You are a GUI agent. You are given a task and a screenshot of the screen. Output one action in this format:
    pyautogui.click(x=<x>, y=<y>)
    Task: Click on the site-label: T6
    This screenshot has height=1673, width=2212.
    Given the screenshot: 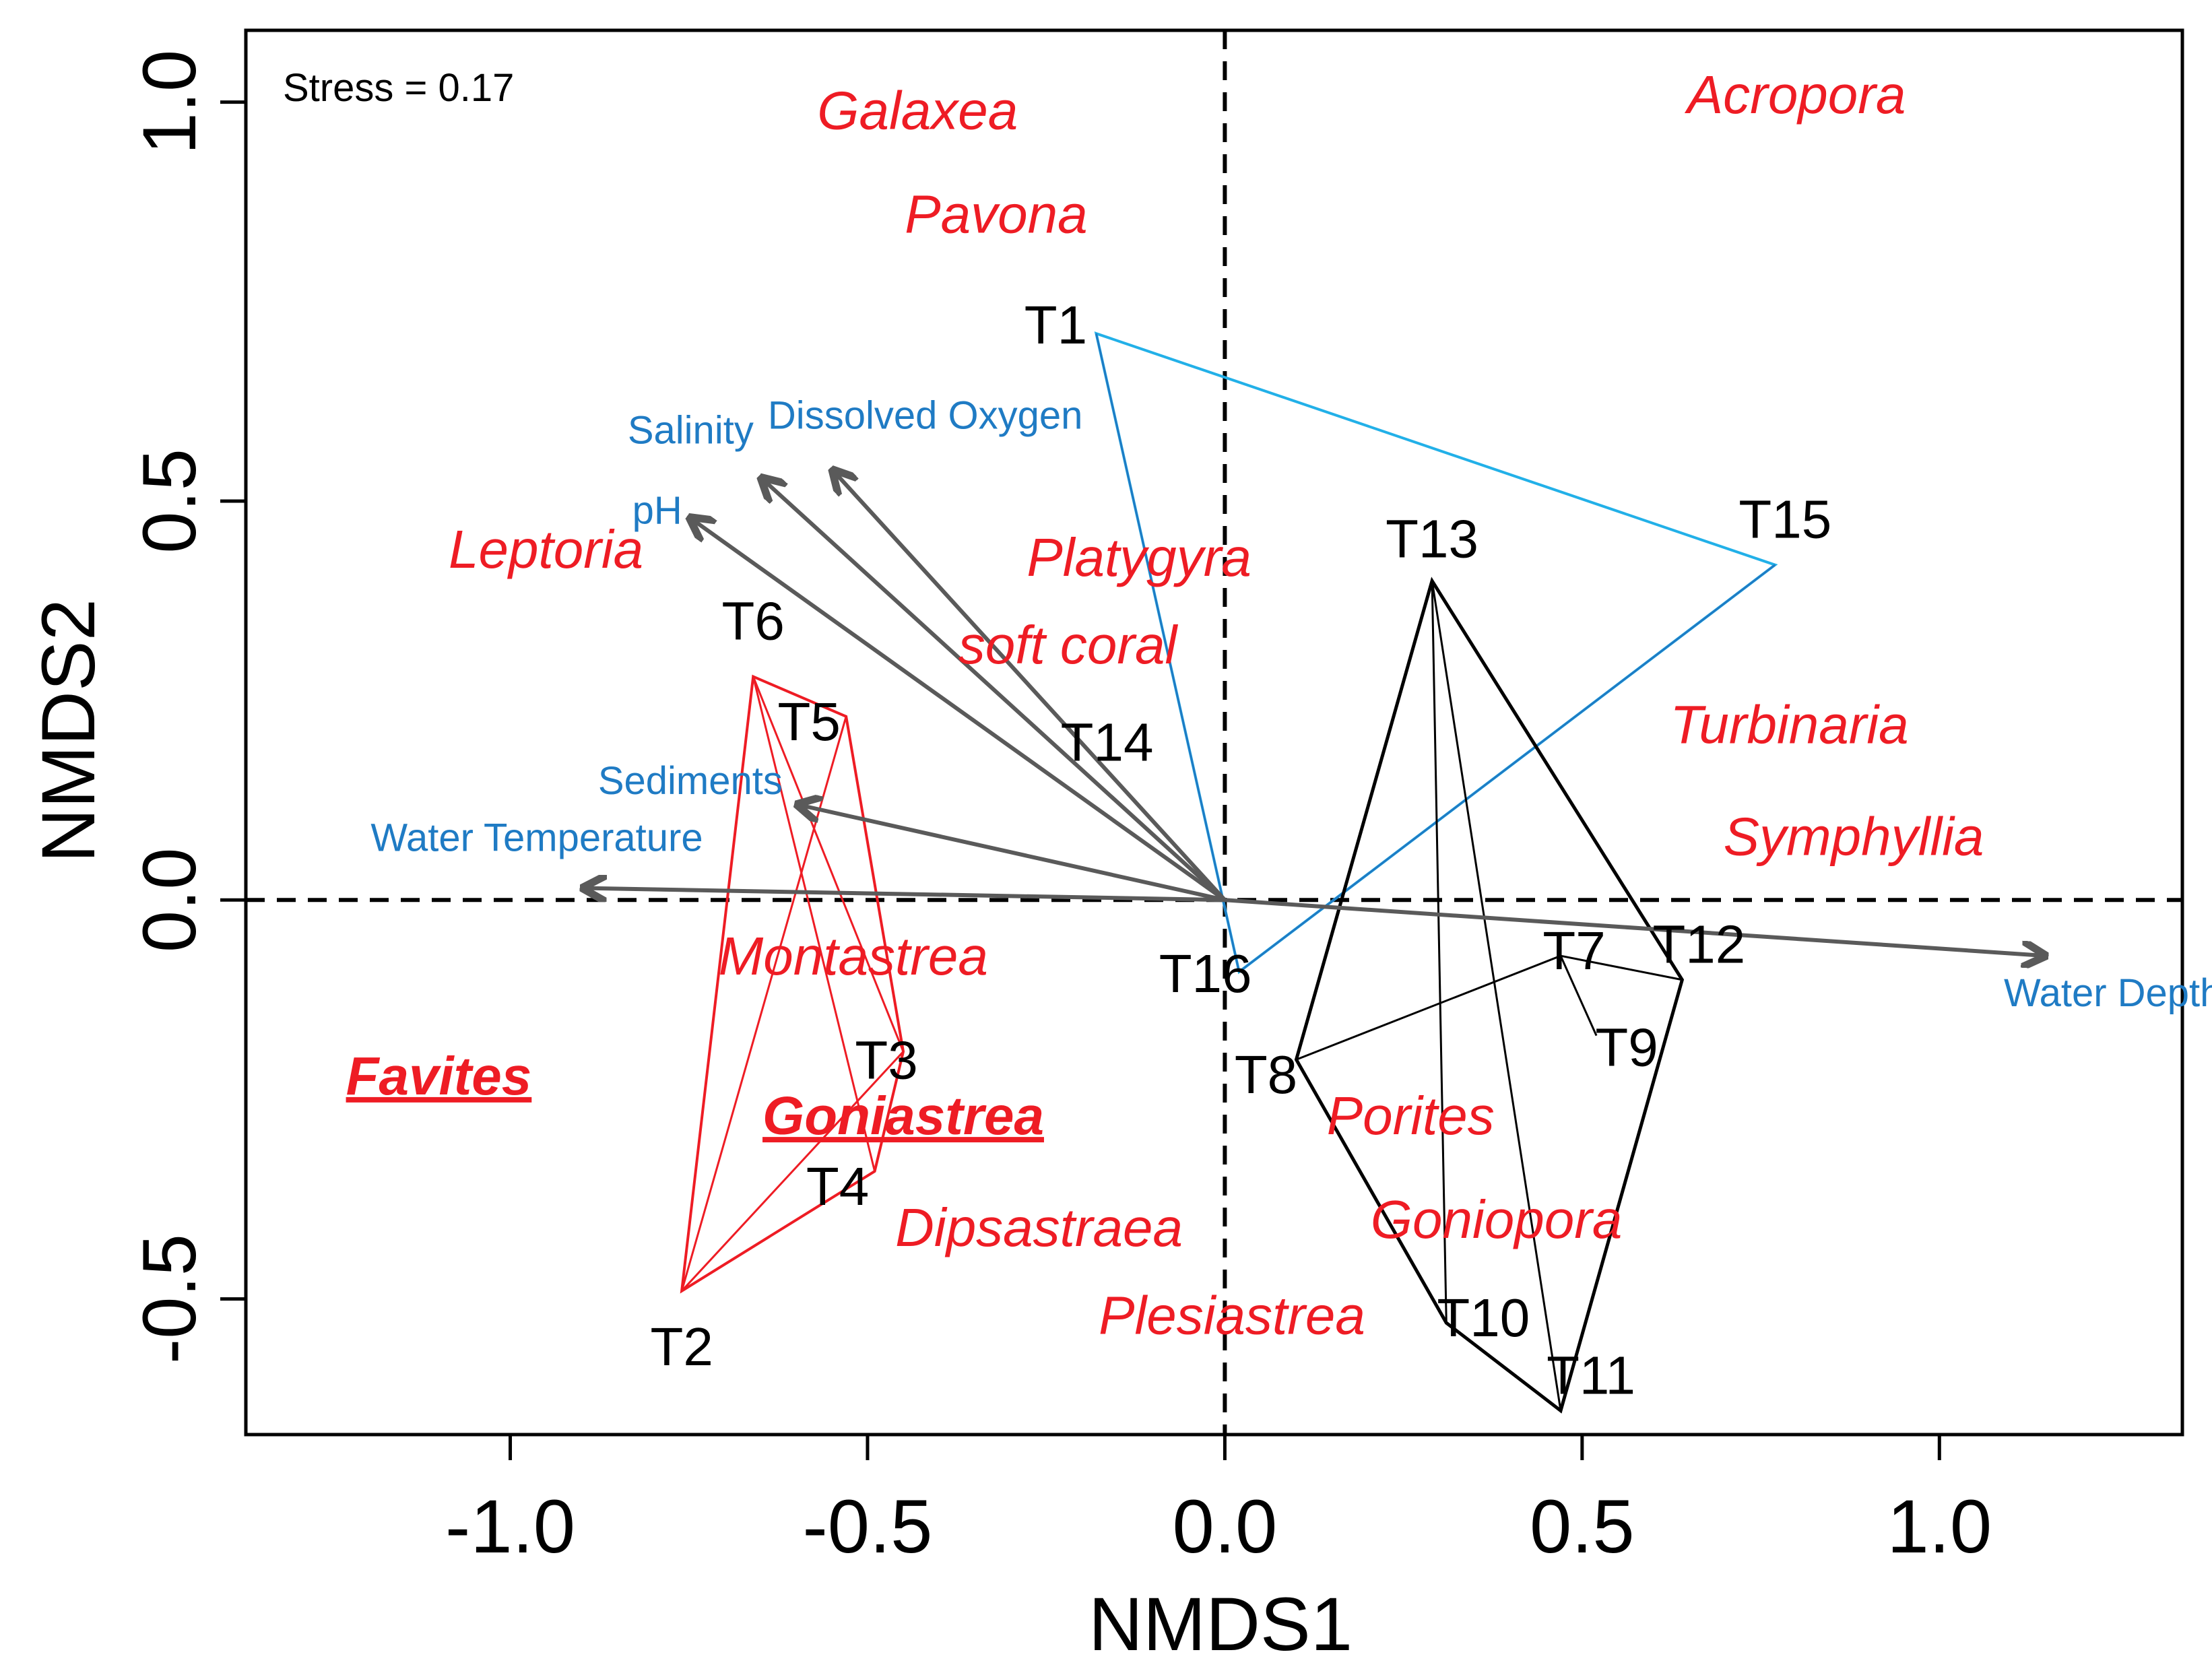 What is the action you would take?
    pyautogui.click(x=753, y=621)
    